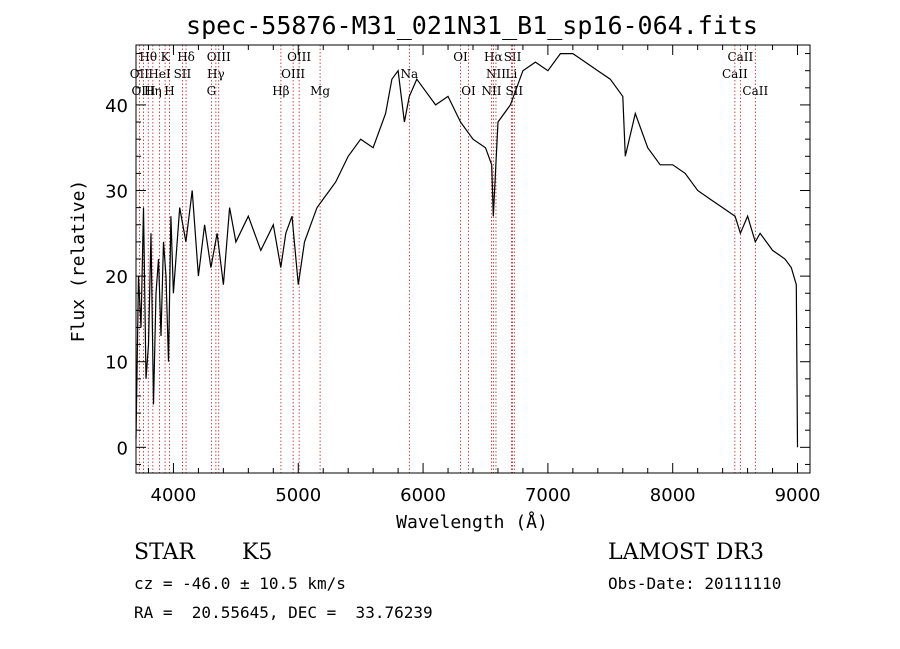 This screenshot has height=649, width=900. I want to click on x-tick-label: 9000, so click(798, 495).